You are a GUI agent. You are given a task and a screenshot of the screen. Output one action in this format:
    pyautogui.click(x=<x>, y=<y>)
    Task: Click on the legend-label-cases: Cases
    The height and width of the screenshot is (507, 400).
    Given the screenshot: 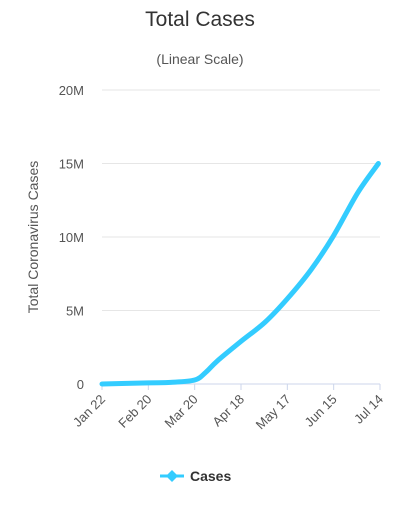 What is the action you would take?
    pyautogui.click(x=210, y=476)
    